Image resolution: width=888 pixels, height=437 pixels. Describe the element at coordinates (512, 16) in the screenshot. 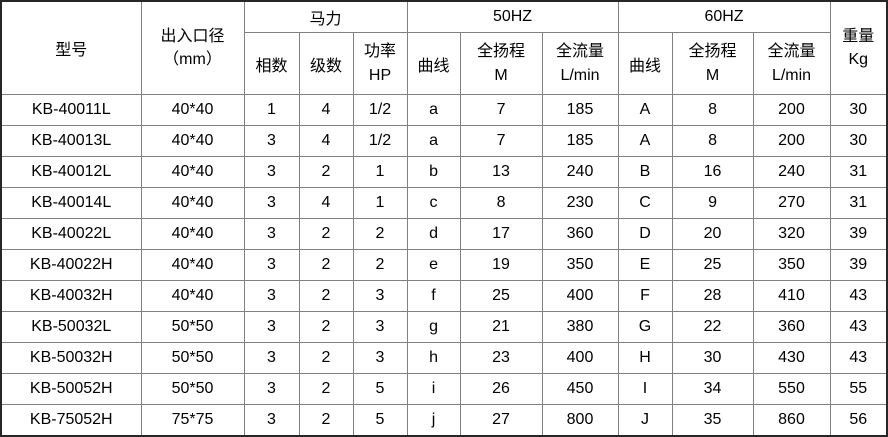

I see `header-50hz-group: 50HZ` at that location.